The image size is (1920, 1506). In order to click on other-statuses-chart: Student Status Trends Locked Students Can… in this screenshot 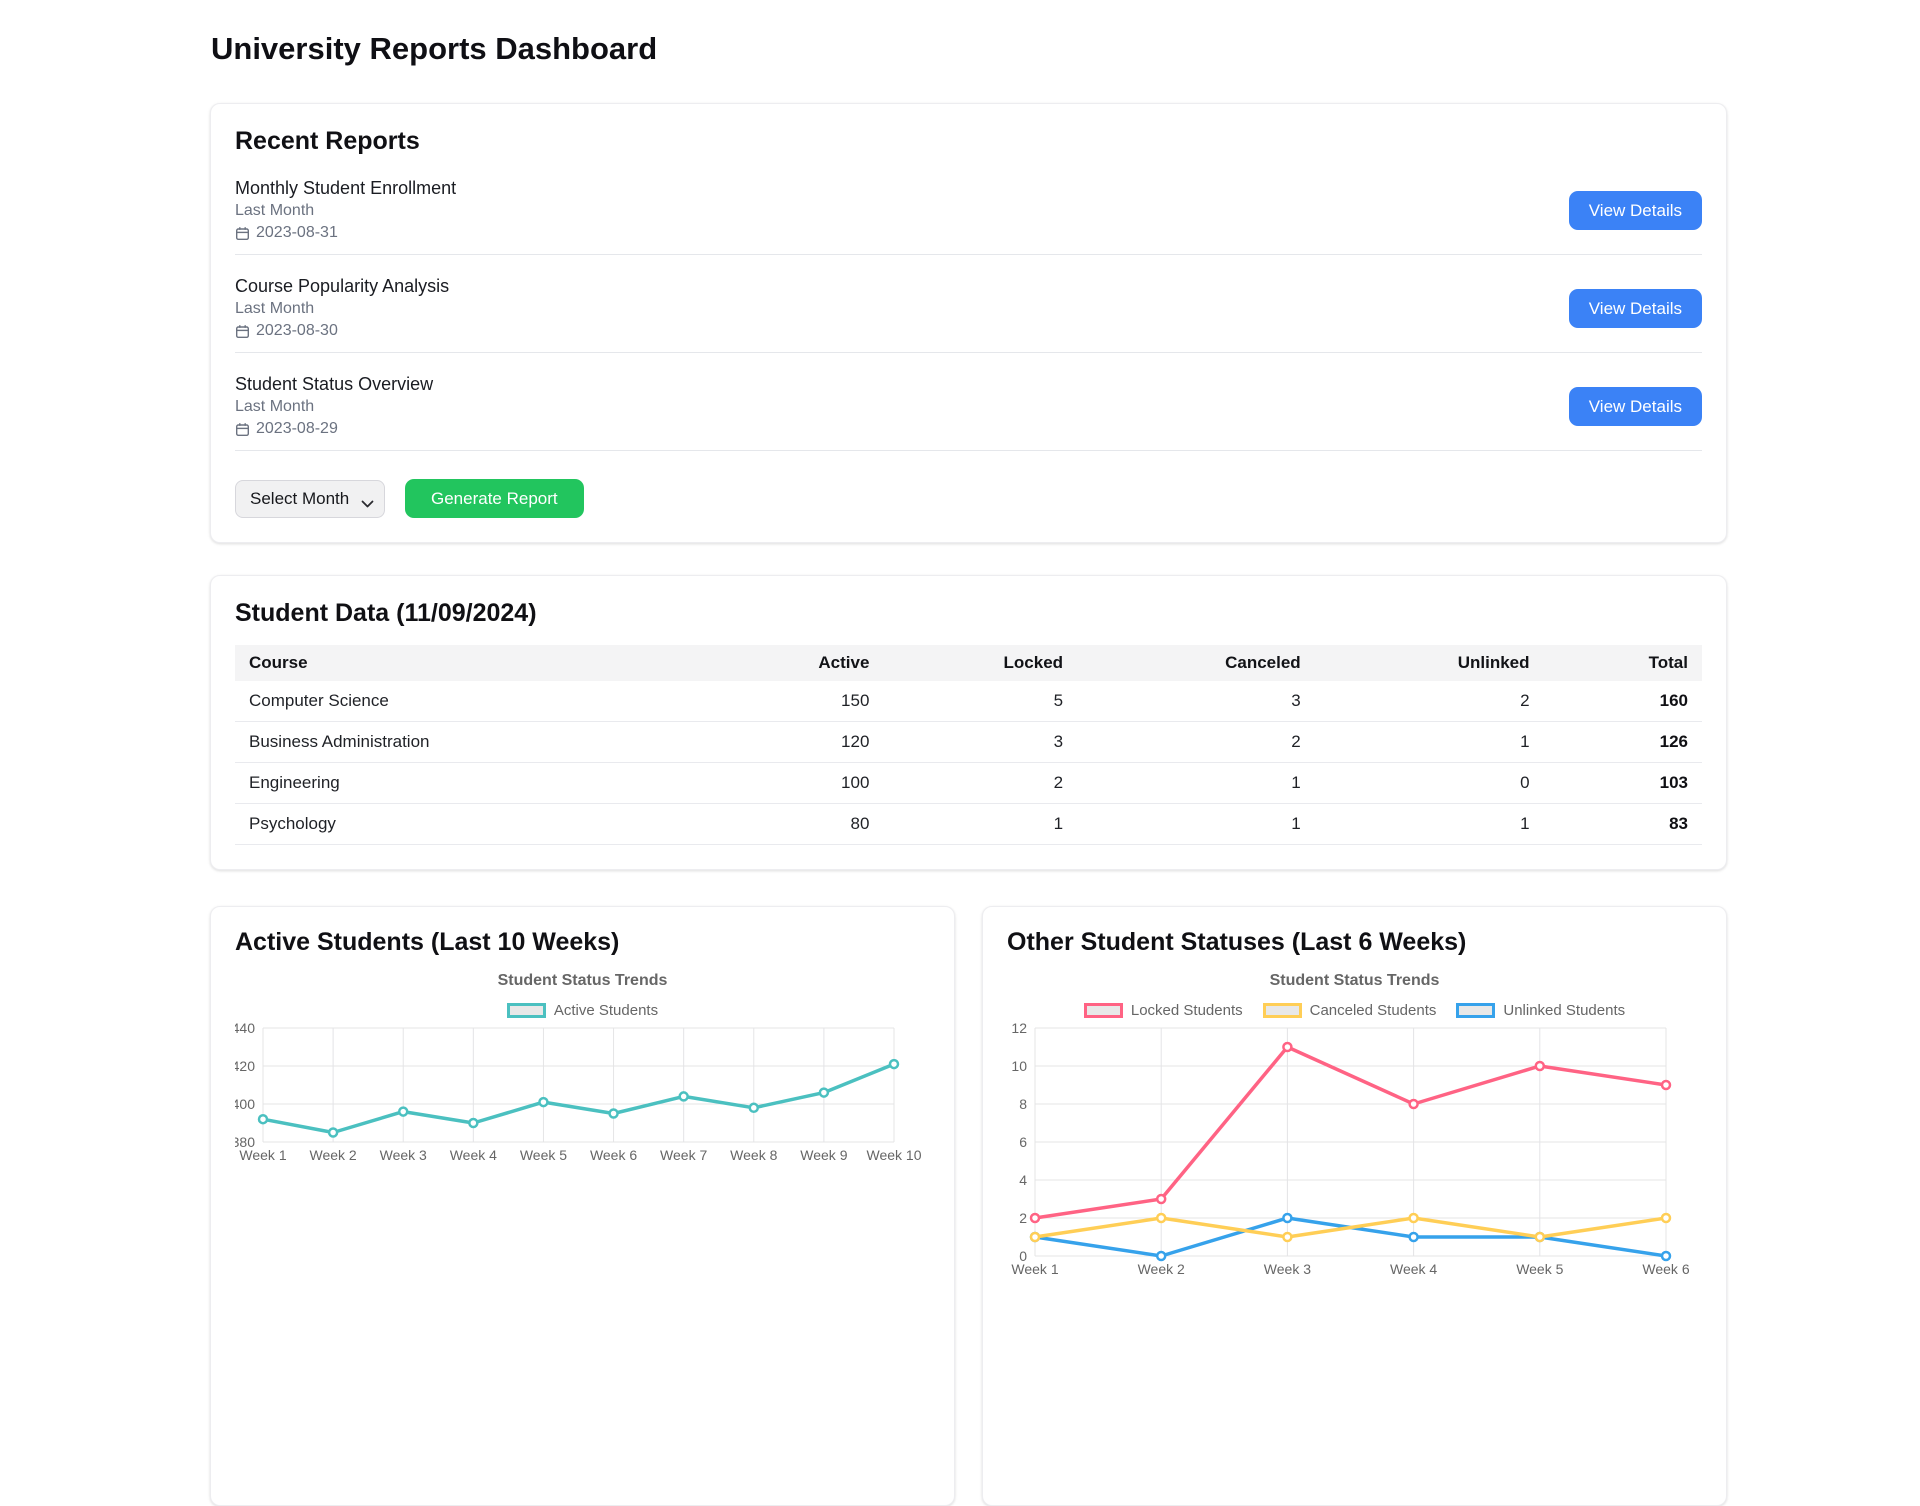, I will do `click(1354, 1146)`.